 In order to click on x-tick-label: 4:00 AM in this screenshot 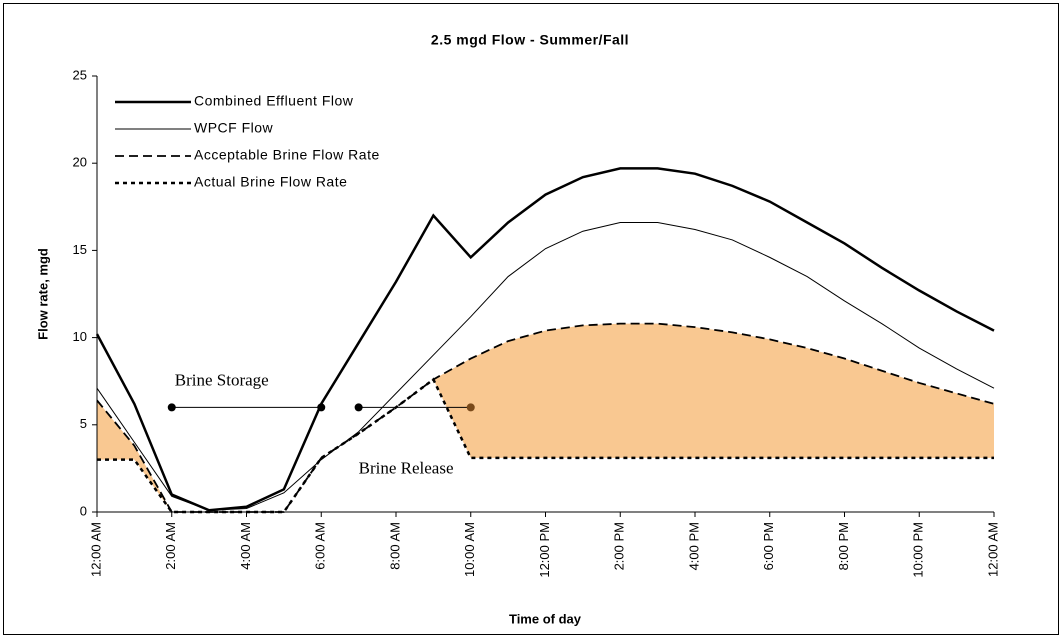, I will do `click(245, 546)`.